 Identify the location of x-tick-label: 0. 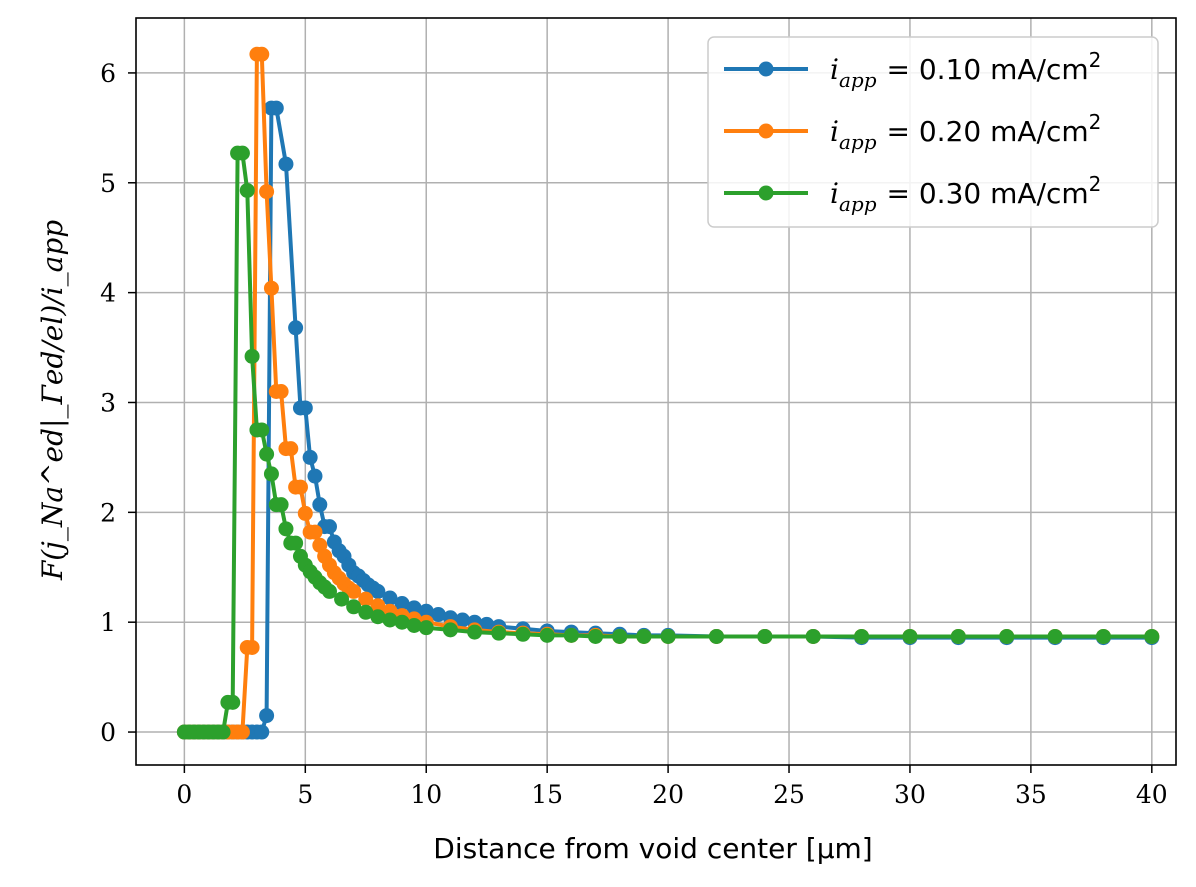
(184, 794).